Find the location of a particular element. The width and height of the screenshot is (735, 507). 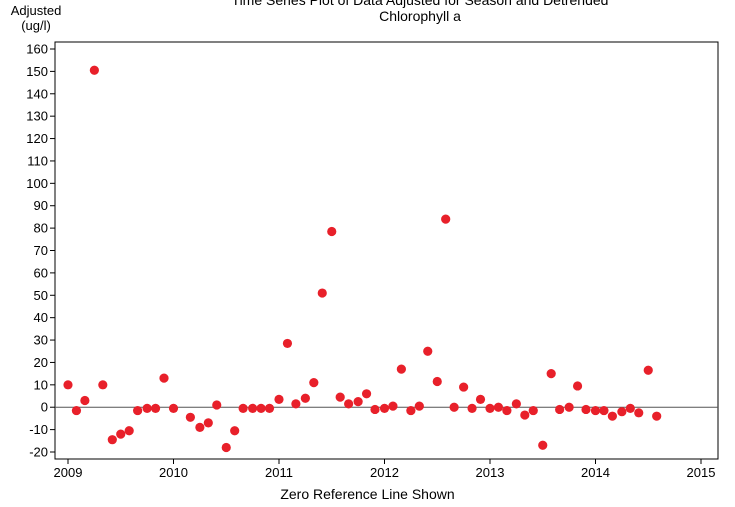

y-axis-label-line1: Adjusted is located at coordinates (36, 10).